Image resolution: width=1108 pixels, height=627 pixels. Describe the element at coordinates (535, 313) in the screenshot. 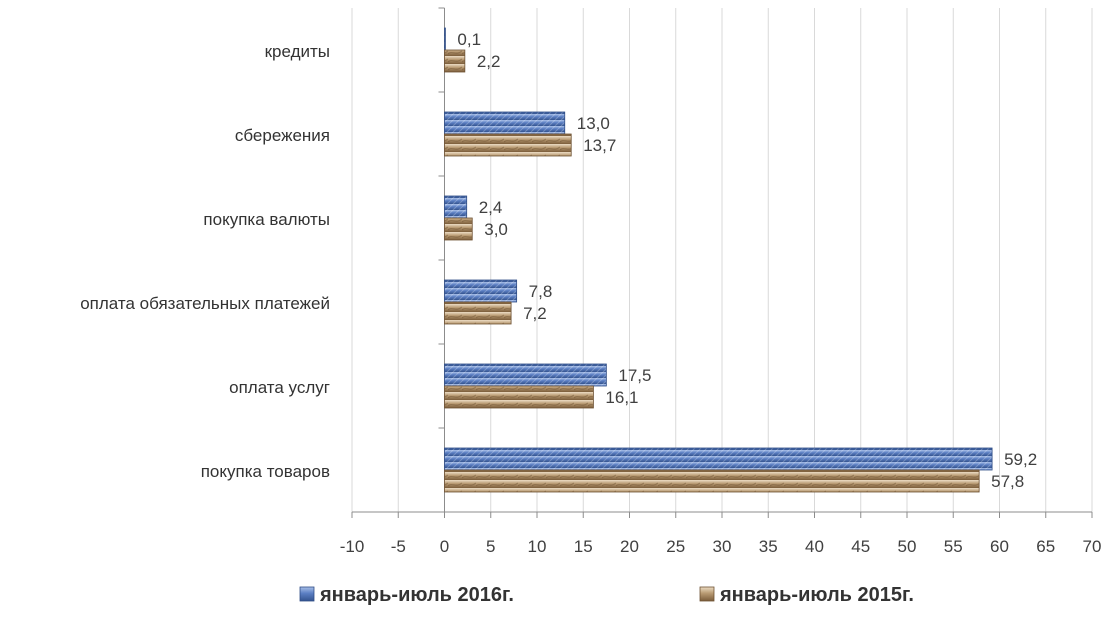

I see `data-label: 7,2` at that location.